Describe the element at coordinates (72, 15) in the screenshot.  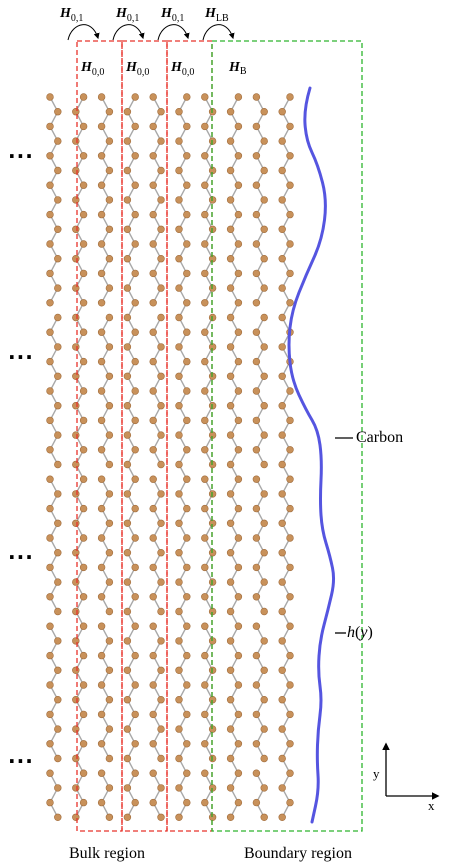
I see `hopping-label-1: H0,1` at that location.